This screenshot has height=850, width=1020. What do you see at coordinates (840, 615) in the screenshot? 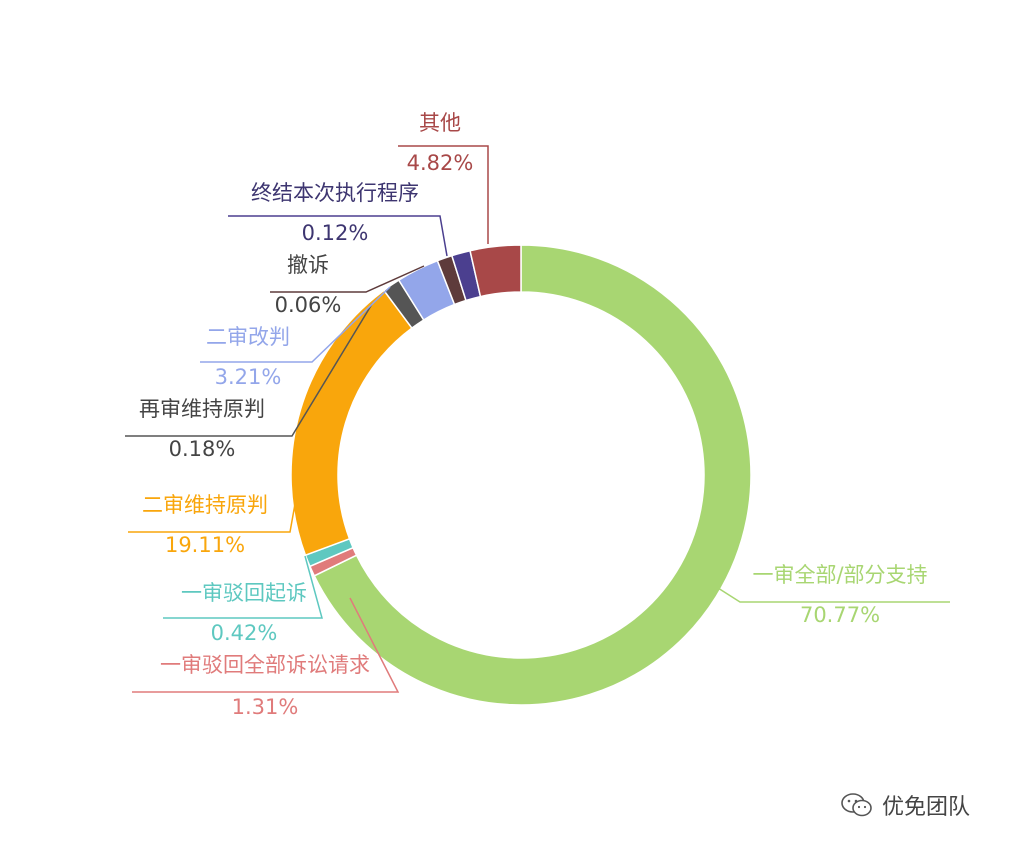
I see `slice-value-0: 70.77%` at bounding box center [840, 615].